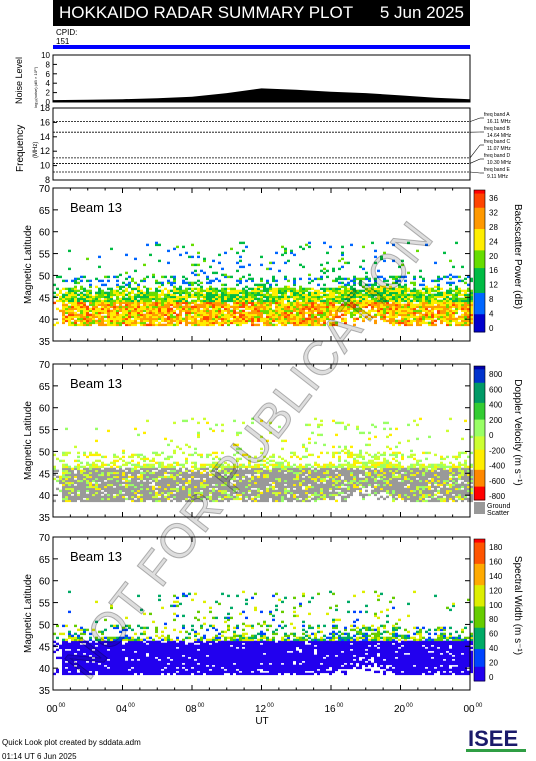 This screenshot has height=761, width=536. I want to click on freq-ytick-label: 12, so click(45, 151).